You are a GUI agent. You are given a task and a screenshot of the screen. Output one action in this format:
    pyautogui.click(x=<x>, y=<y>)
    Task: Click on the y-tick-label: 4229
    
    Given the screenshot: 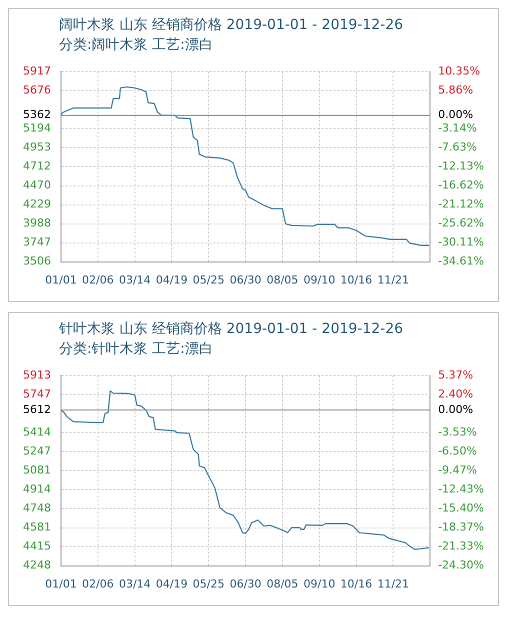 What is the action you would take?
    pyautogui.click(x=36, y=204)
    